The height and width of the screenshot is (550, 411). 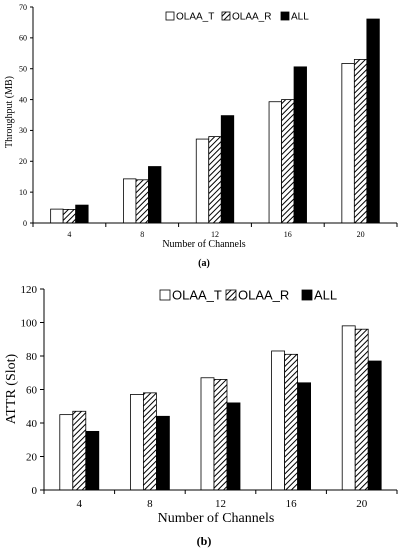 I want to click on throughput-y-tick-label: 50, so click(x=23, y=69).